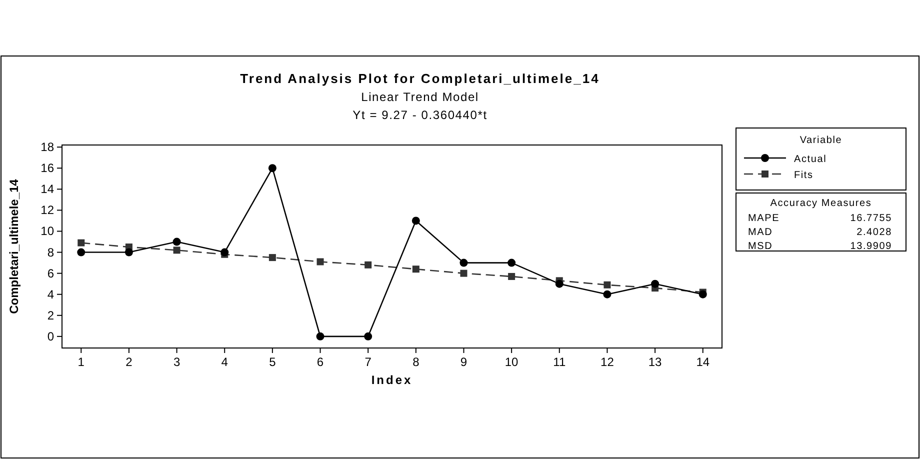 This screenshot has height=464, width=920. I want to click on text: Yt = 9.27 - 0.360440*t, so click(420, 115).